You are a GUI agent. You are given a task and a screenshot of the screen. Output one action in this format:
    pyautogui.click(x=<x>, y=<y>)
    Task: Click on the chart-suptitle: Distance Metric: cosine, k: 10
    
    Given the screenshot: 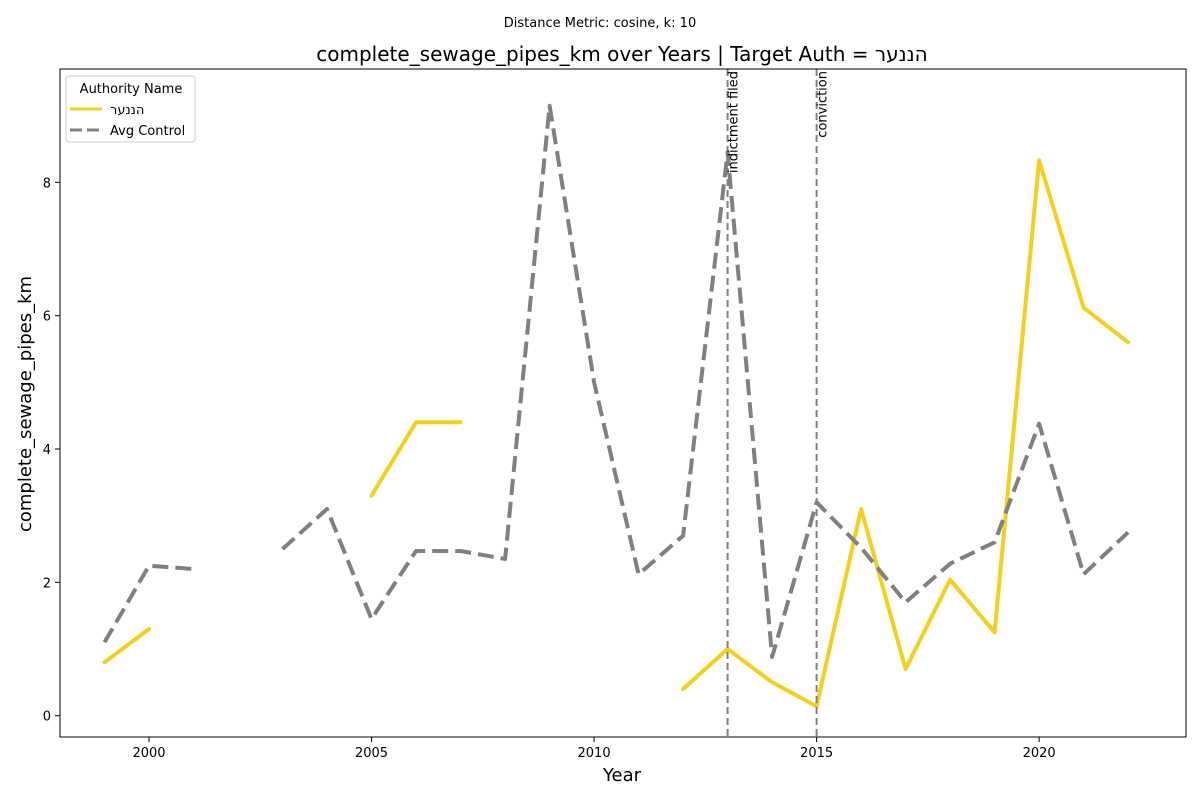 What is the action you would take?
    pyautogui.click(x=600, y=23)
    